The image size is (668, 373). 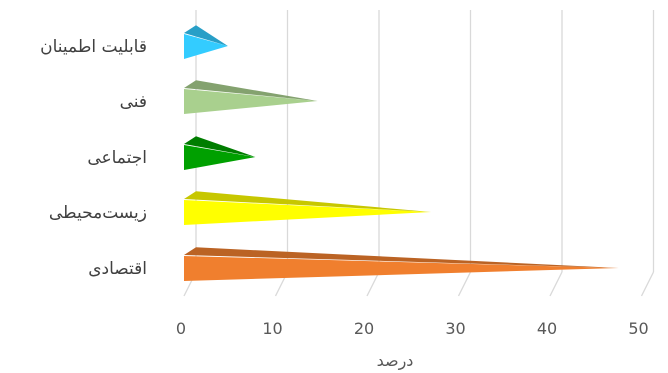 I want to click on x-tick-label: 0, so click(x=181, y=328).